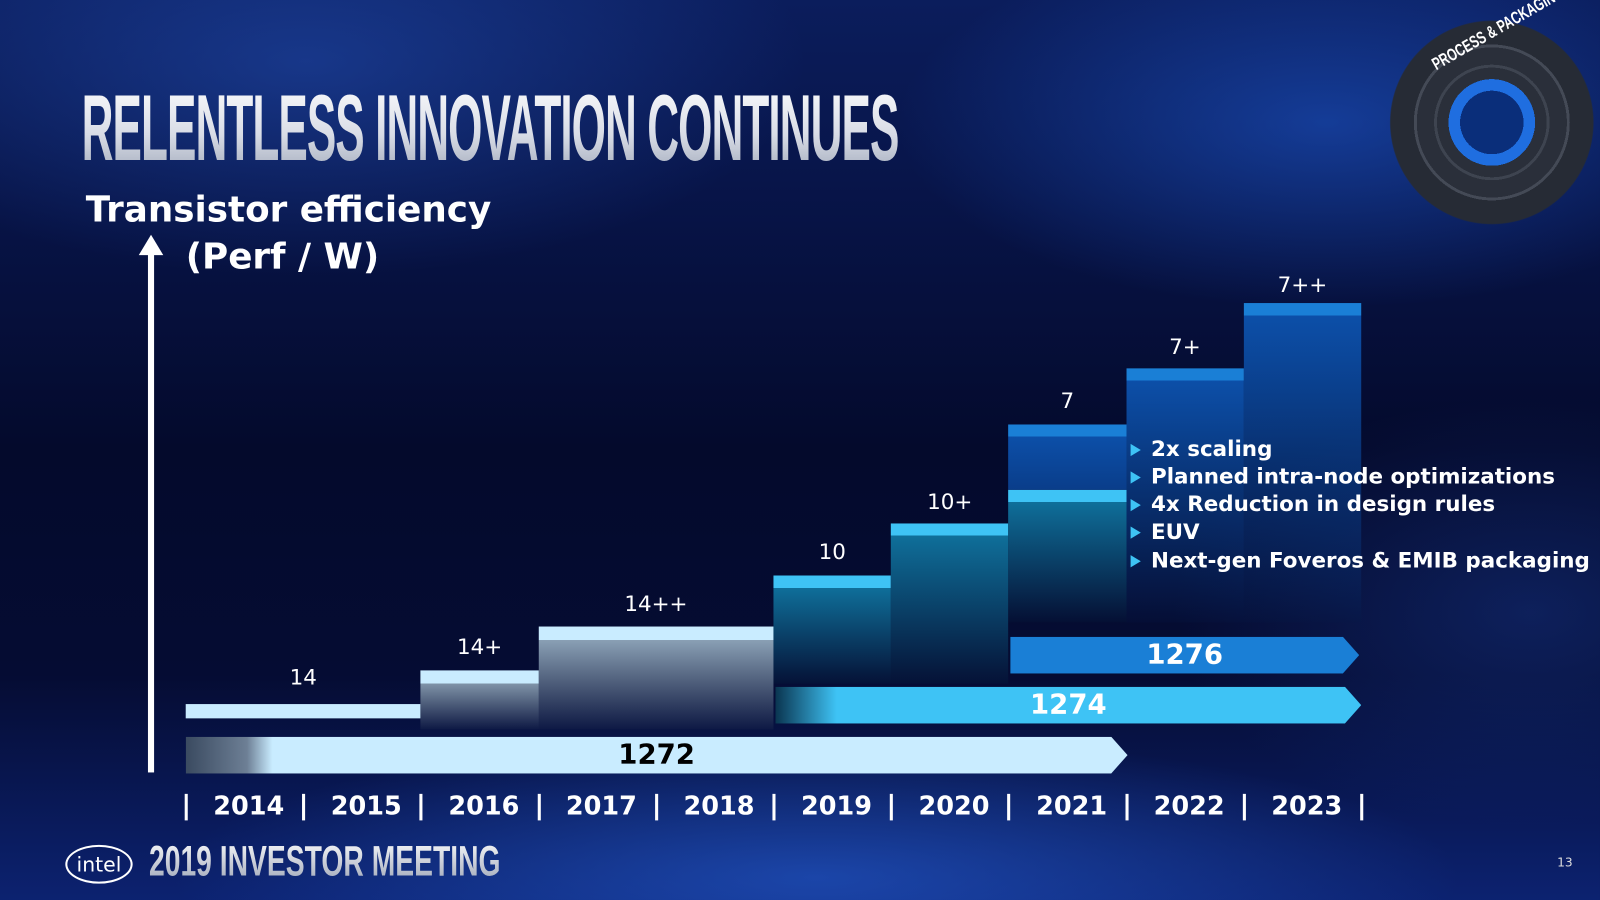 The image size is (1600, 900). Describe the element at coordinates (366, 805) in the screenshot. I see `x-tick-label: 2015` at that location.